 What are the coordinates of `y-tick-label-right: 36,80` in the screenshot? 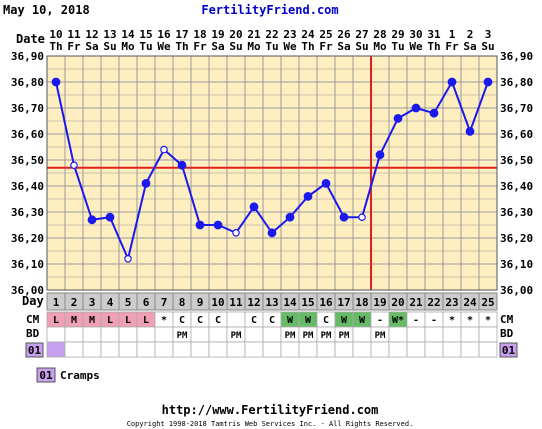 It's located at (516, 82).